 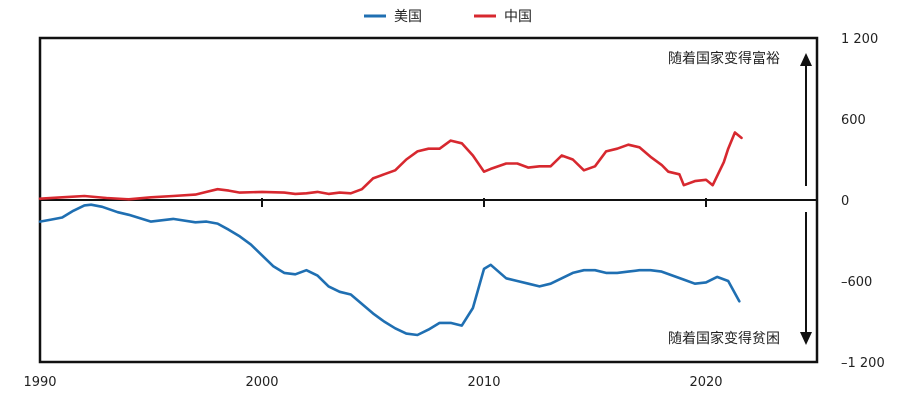 What do you see at coordinates (806, 59) in the screenshot?
I see `arrow-up-icon` at bounding box center [806, 59].